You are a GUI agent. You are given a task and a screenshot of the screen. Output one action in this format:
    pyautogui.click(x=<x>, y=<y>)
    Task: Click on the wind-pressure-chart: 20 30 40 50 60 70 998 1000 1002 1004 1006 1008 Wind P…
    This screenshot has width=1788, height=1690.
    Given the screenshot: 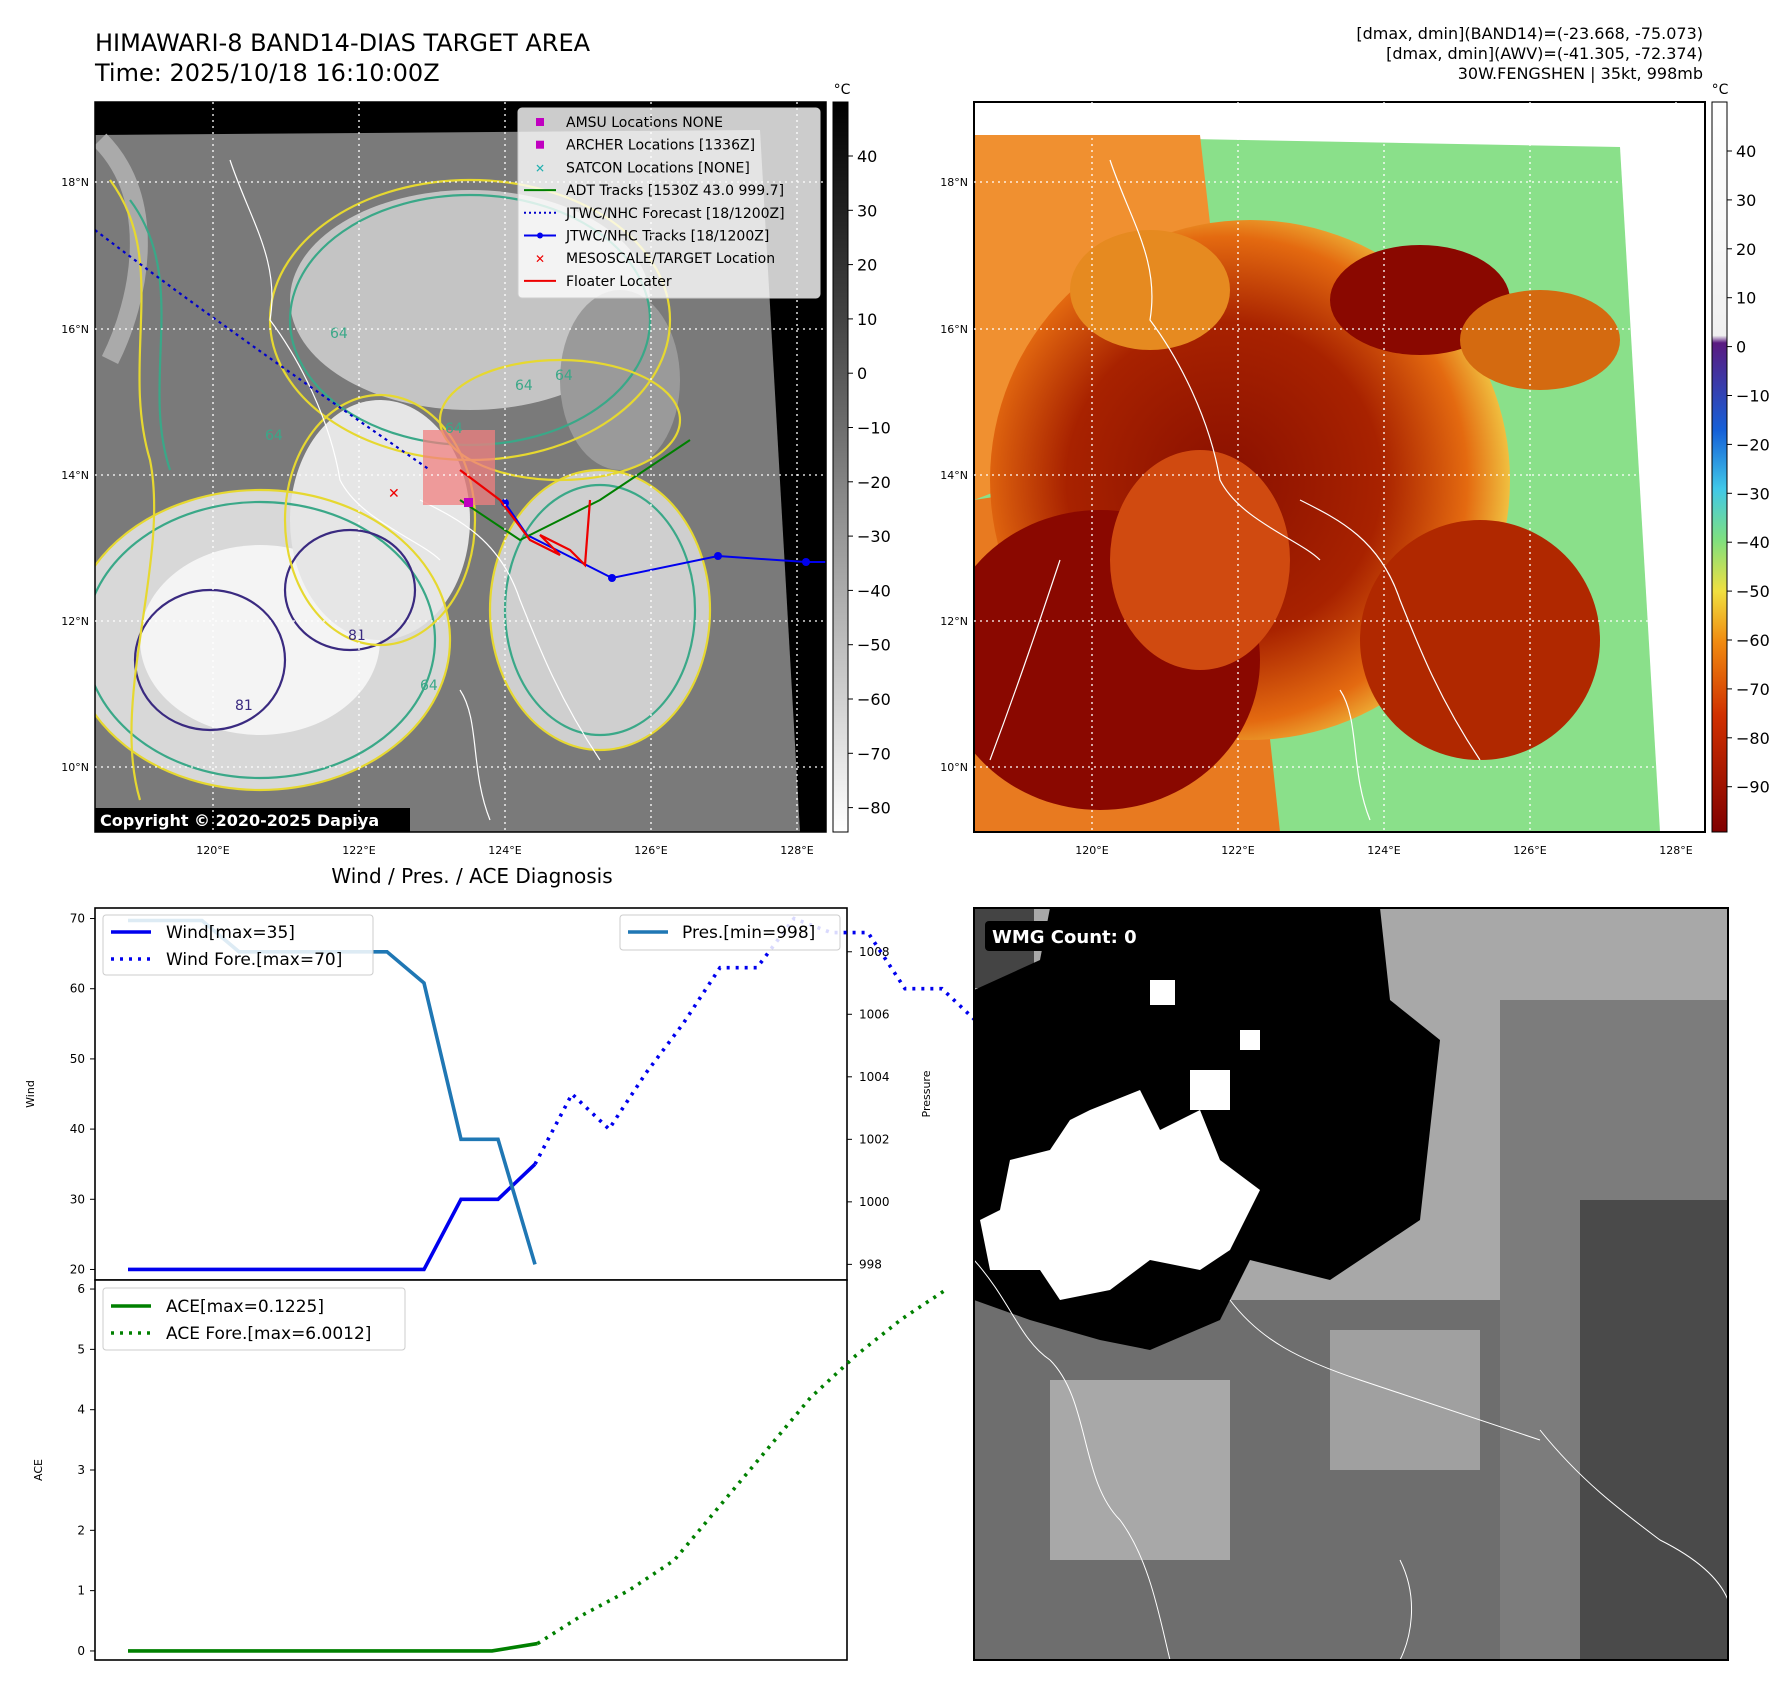 What is the action you would take?
    pyautogui.click(x=538, y=1094)
    